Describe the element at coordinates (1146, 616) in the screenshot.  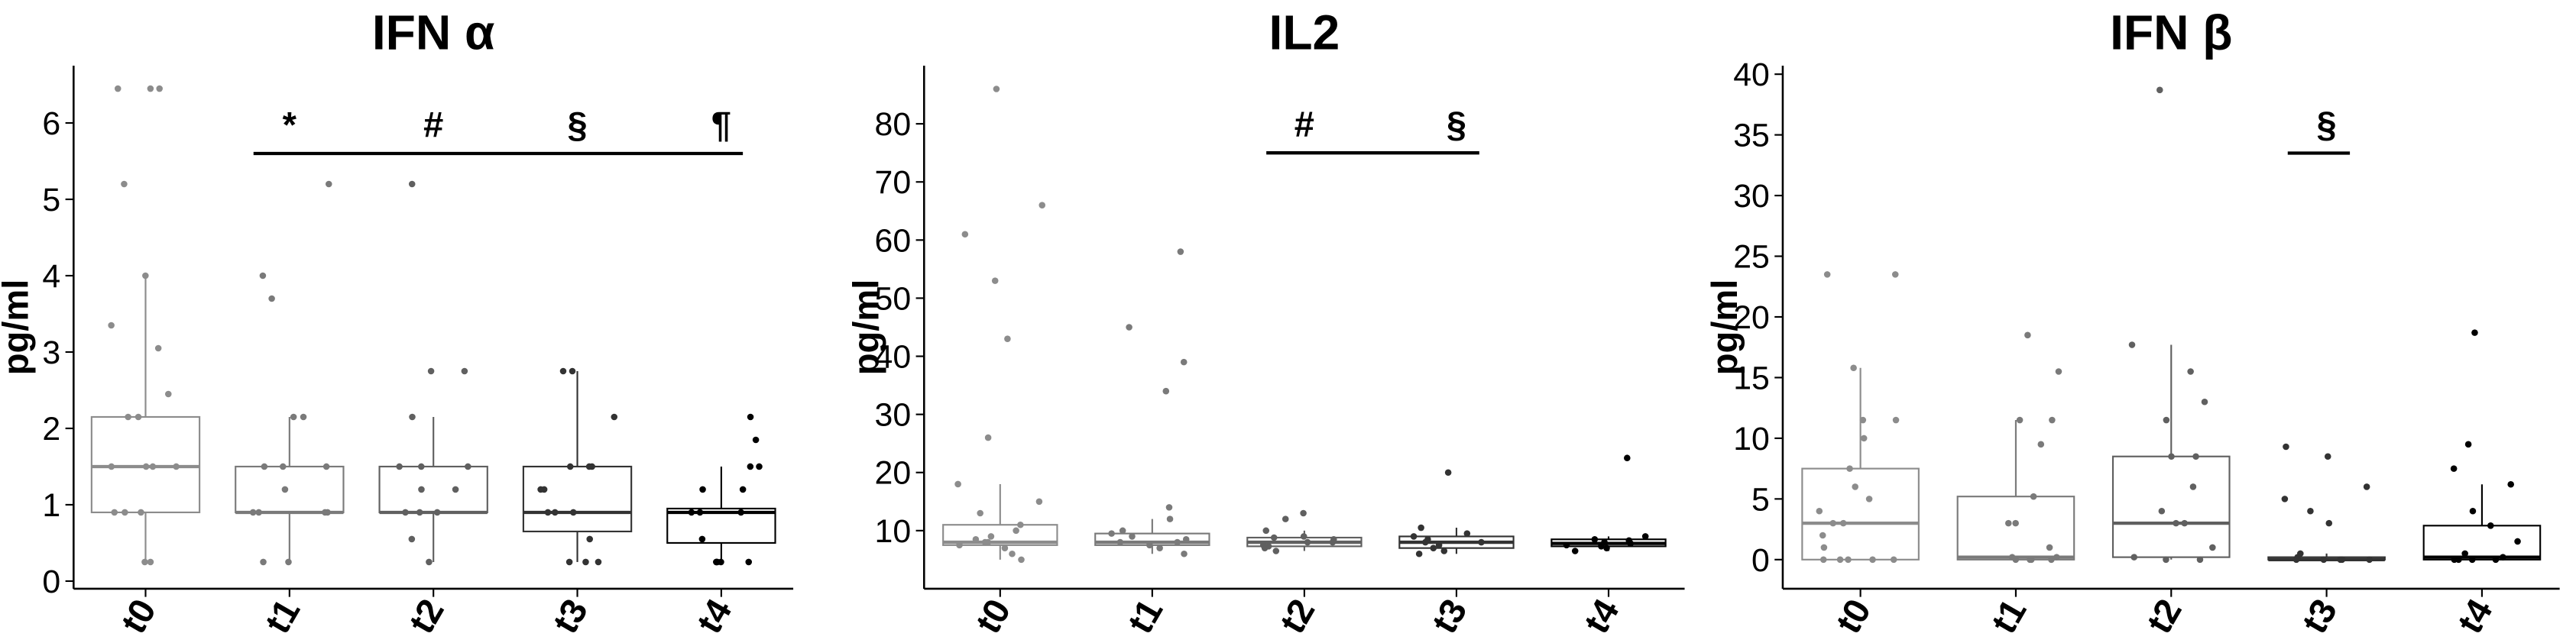
I see `x-tick-label: t1` at that location.